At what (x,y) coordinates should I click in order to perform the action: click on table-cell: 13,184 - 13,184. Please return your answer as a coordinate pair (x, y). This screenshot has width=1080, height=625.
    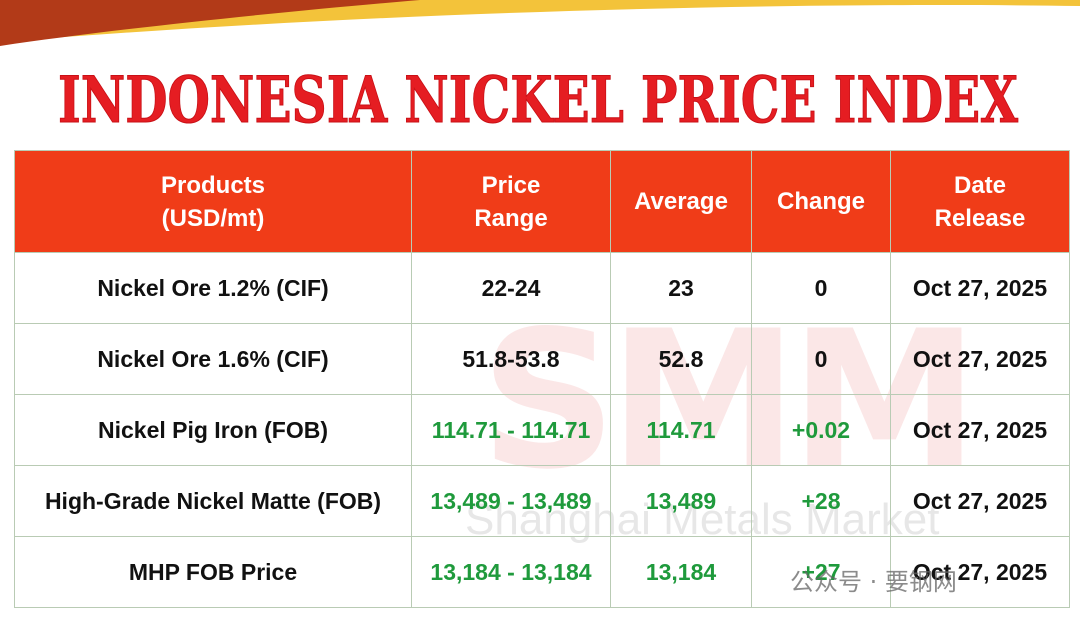
    Looking at the image, I should click on (511, 572).